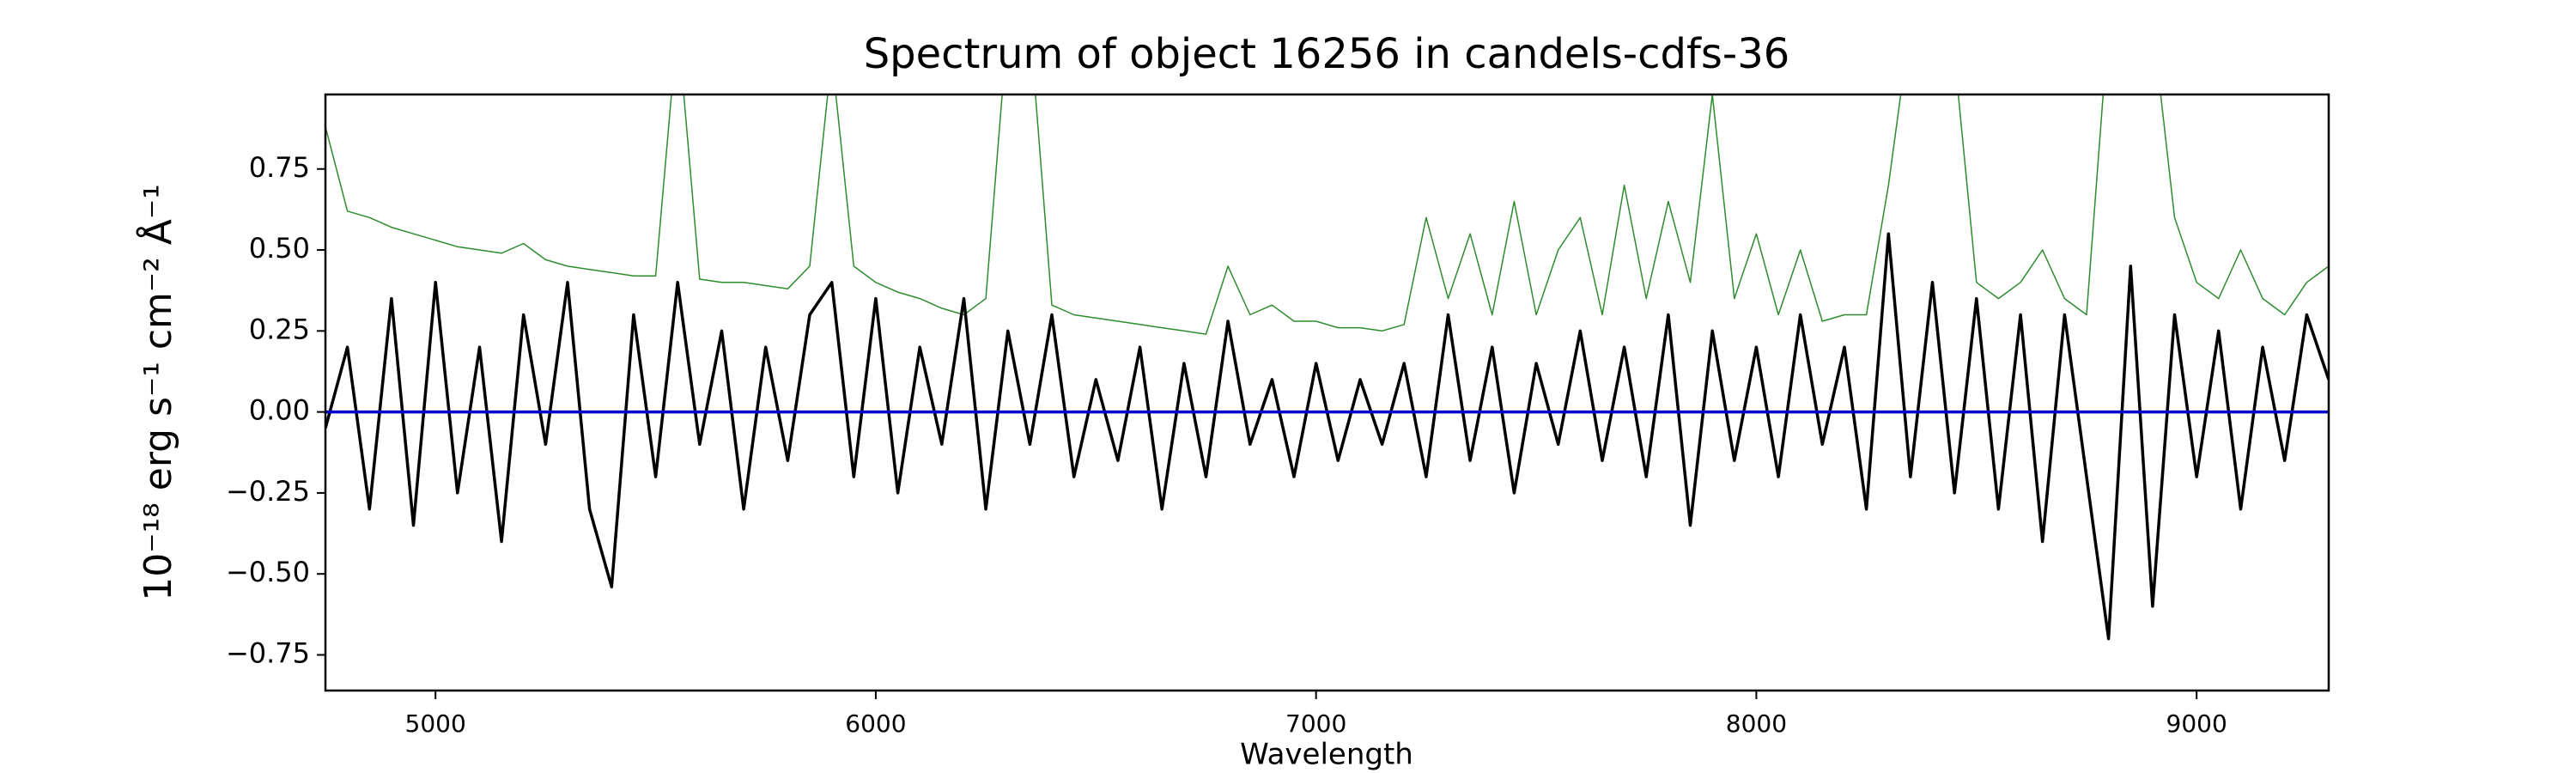  Describe the element at coordinates (280, 410) in the screenshot. I see `y-tick-label: 0.00` at that location.